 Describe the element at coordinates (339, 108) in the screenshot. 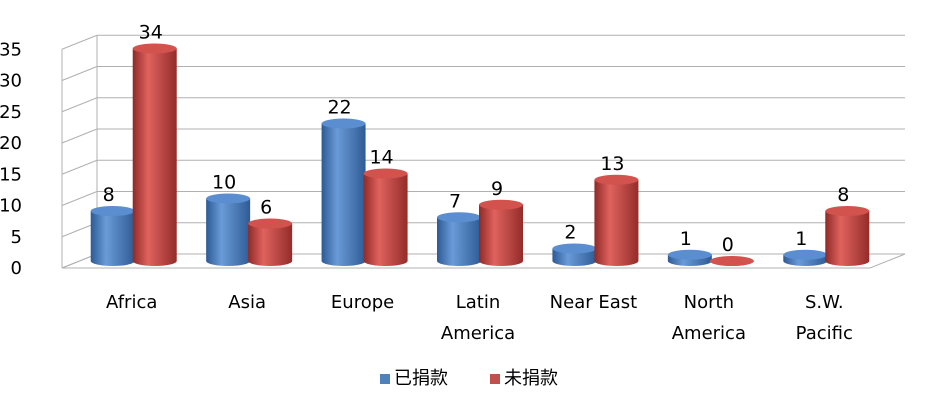

I see `data-label: 22` at that location.